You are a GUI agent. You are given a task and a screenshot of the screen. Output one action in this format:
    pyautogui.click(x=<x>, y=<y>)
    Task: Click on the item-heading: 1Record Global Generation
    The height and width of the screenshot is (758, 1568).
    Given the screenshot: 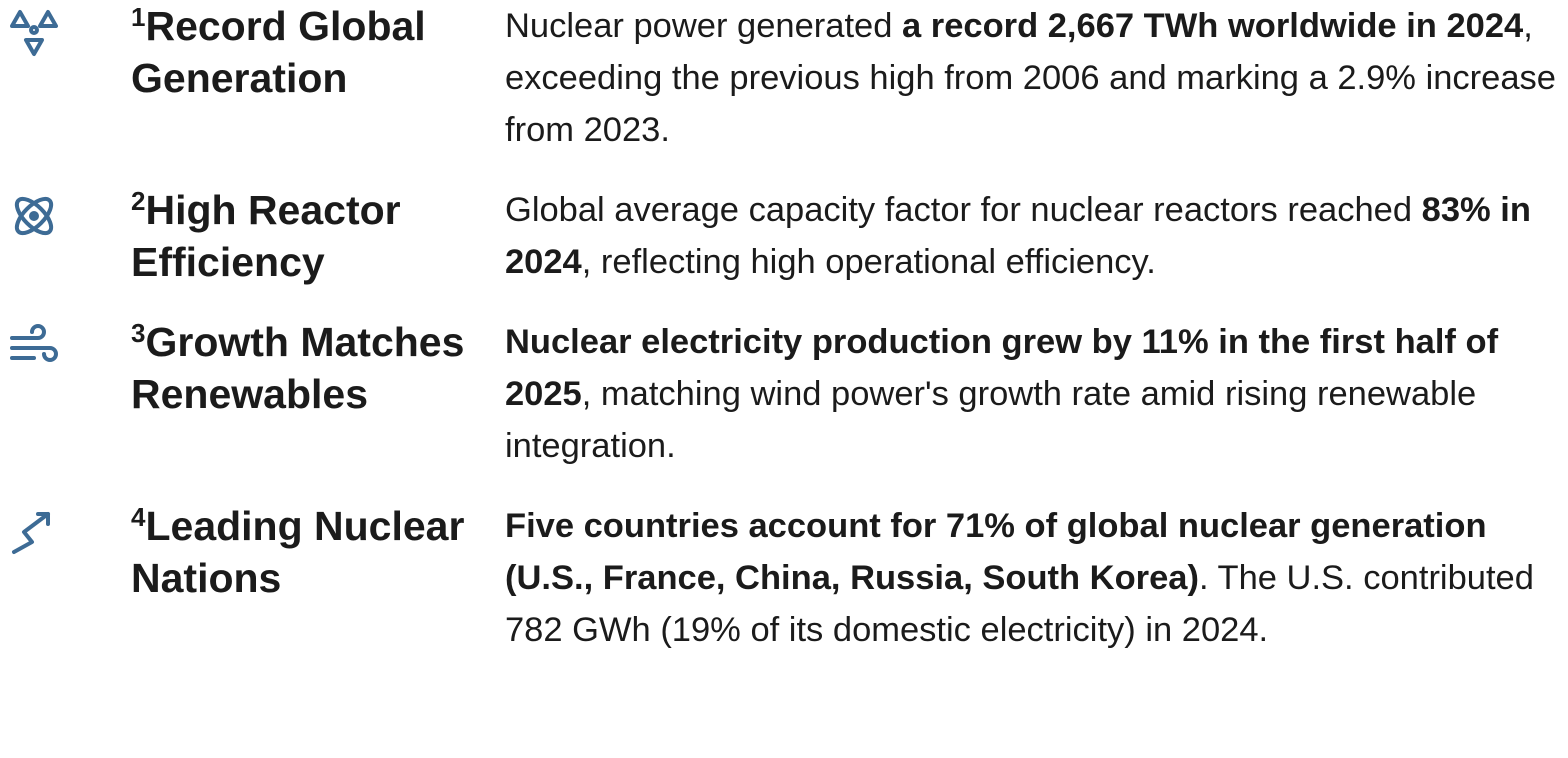 What is the action you would take?
    pyautogui.click(x=318, y=52)
    